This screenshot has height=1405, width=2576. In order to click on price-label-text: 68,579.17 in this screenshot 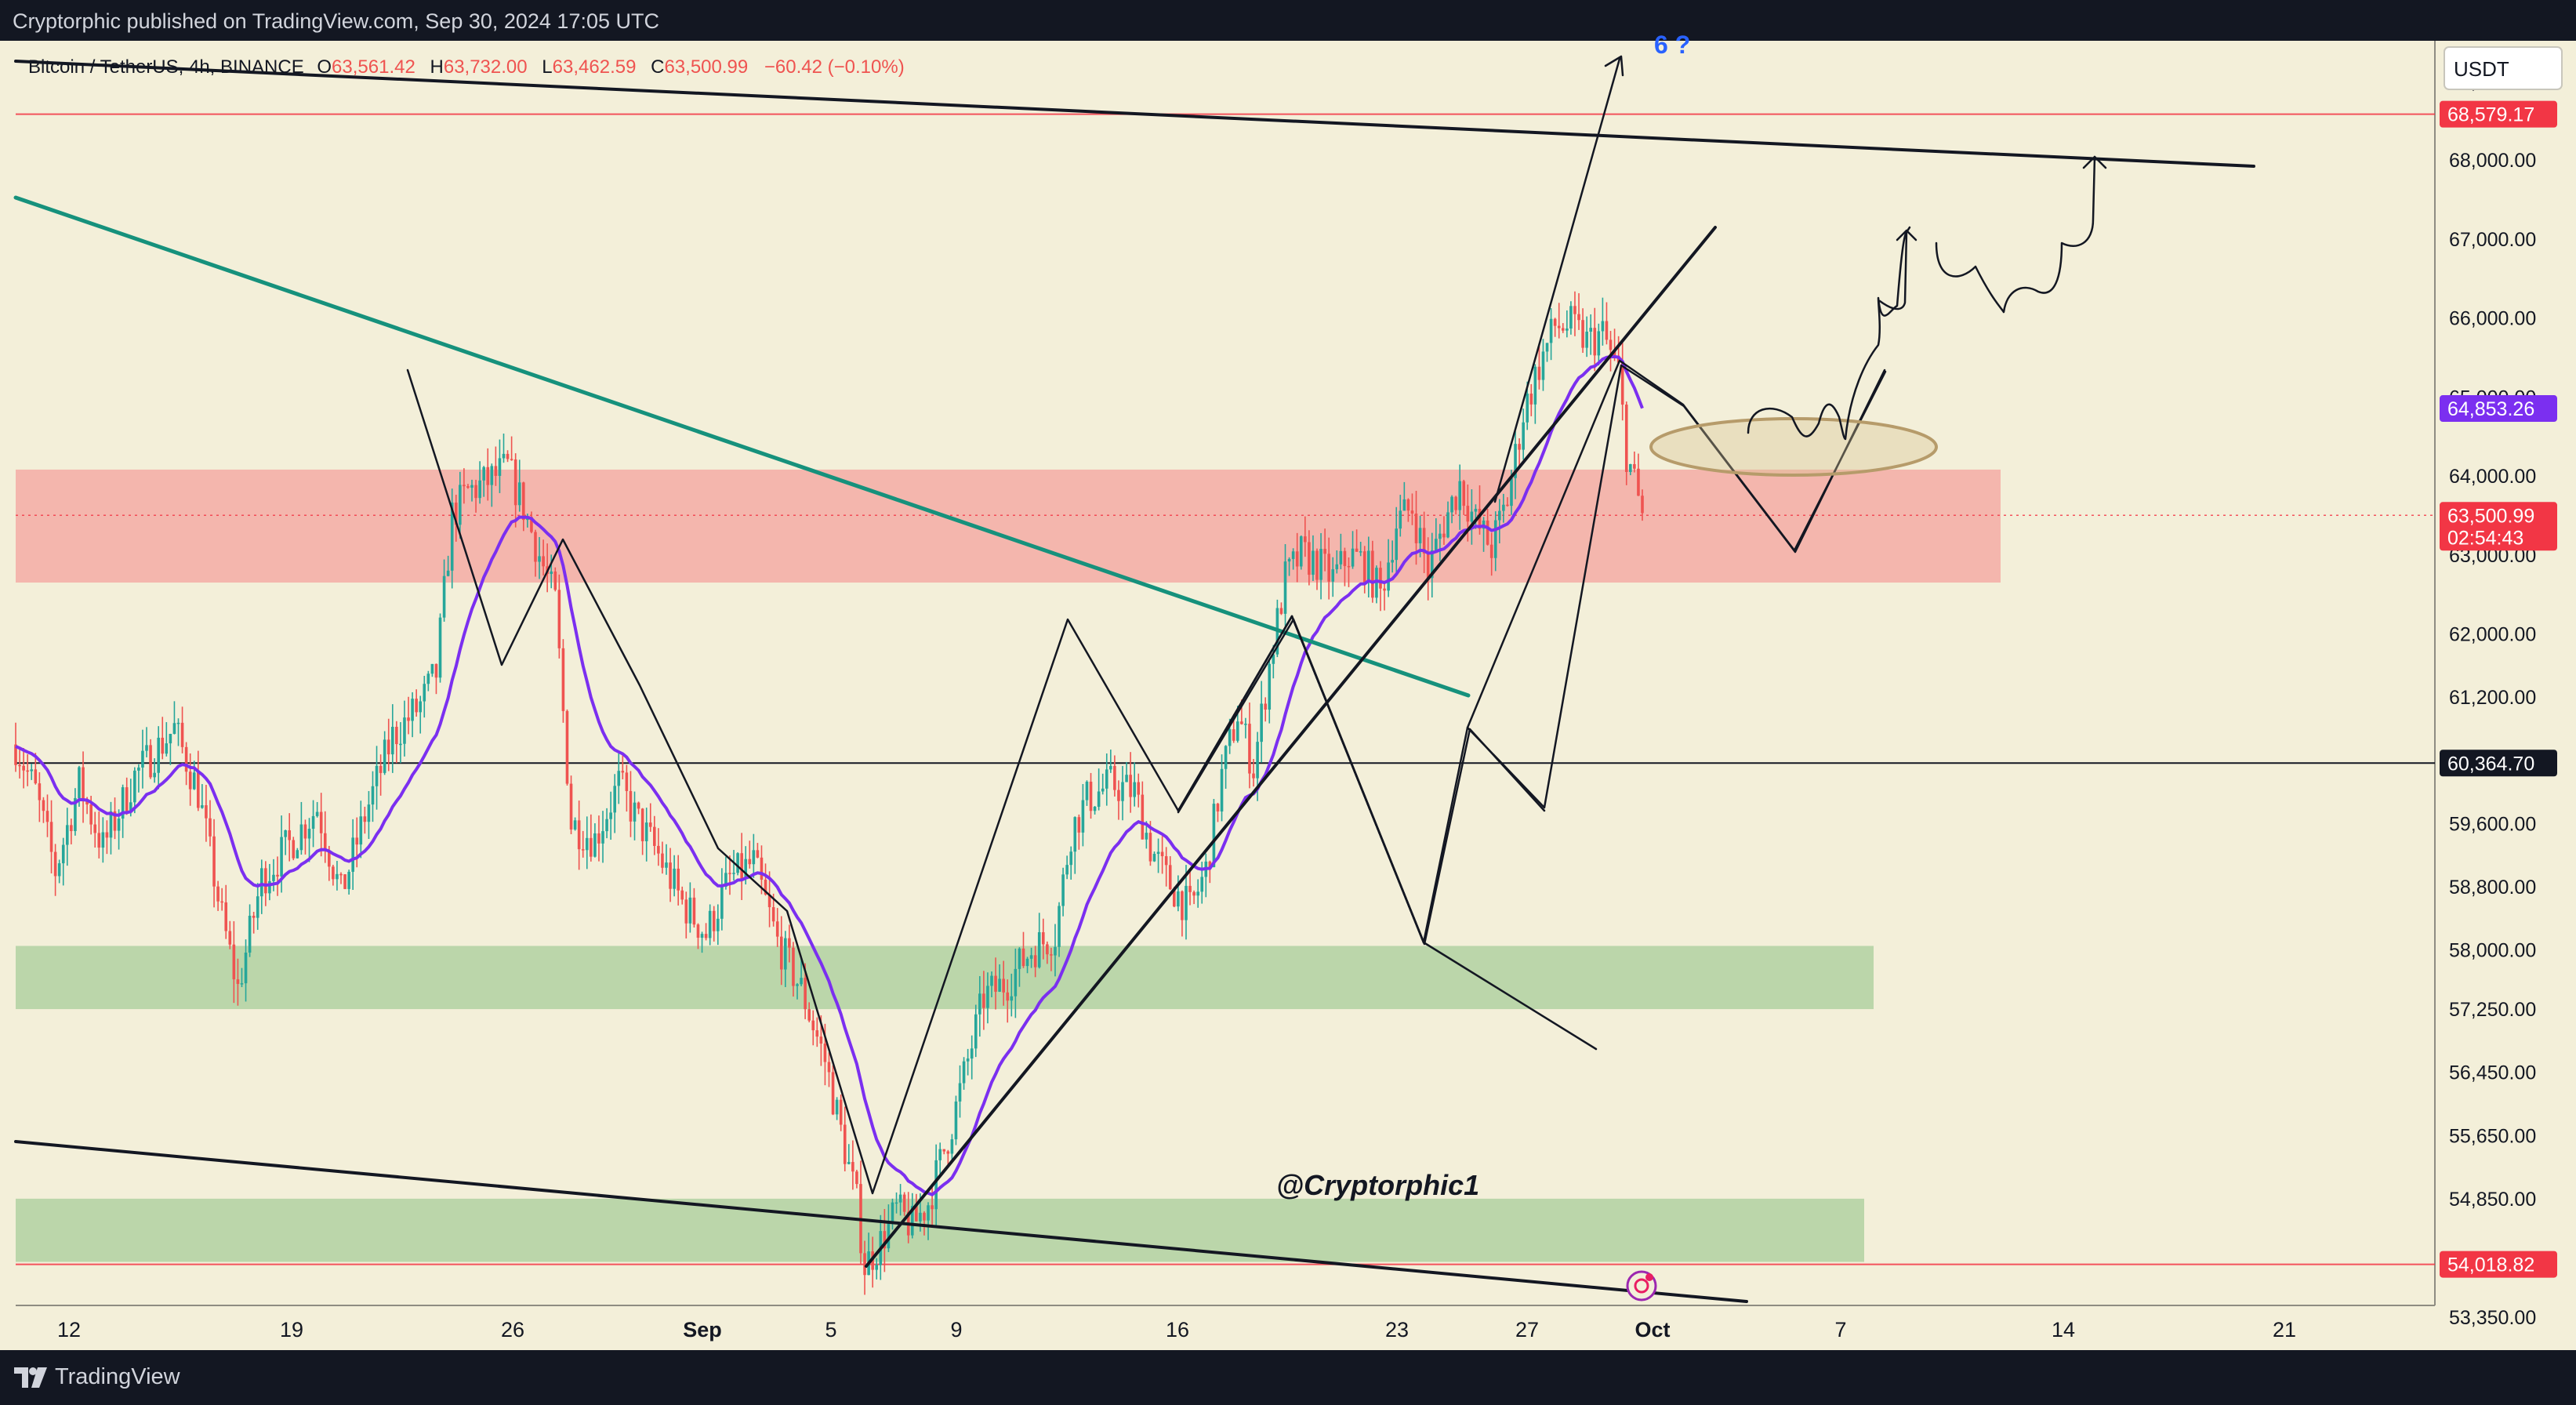, I will do `click(2490, 115)`.